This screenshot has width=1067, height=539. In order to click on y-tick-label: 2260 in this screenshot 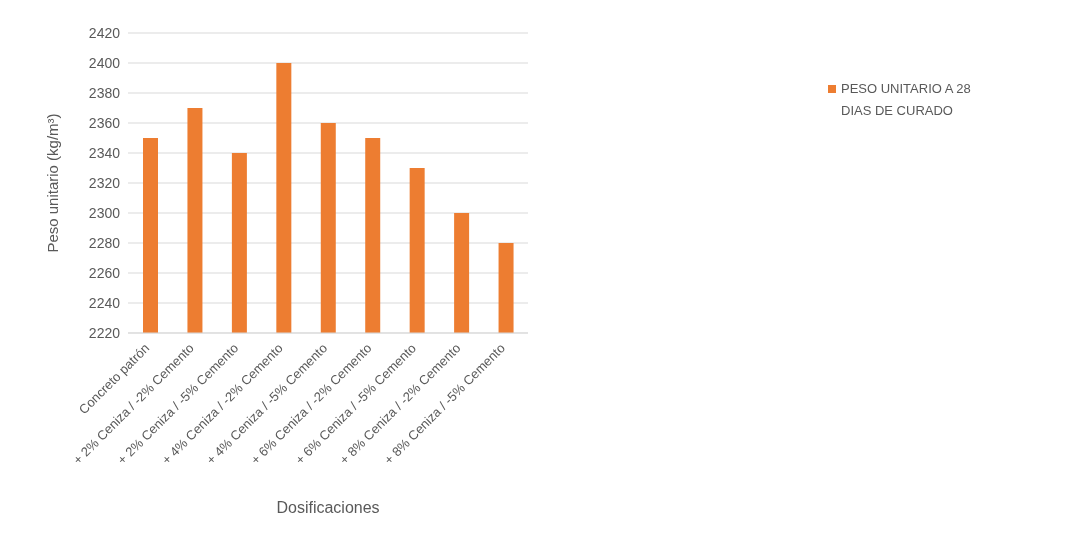, I will do `click(104, 272)`.